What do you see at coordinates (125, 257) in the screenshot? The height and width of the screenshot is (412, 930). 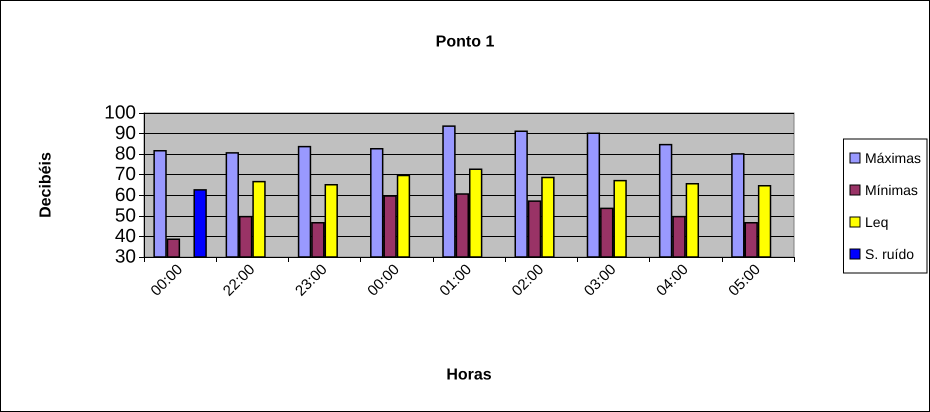 I see `y-tick-label: 30` at bounding box center [125, 257].